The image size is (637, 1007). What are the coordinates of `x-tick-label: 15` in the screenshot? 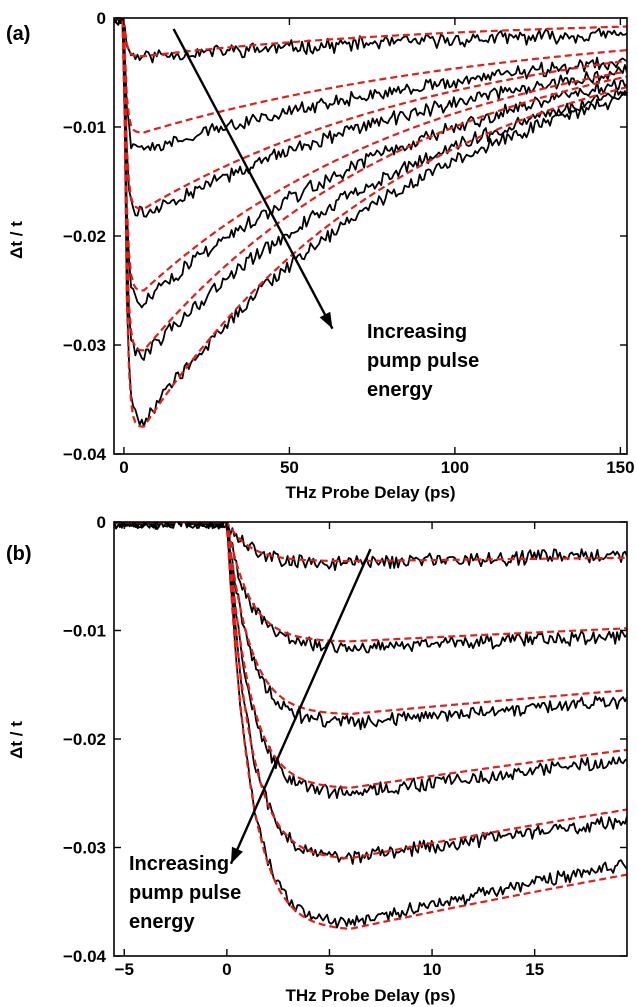 It's located at (534, 969).